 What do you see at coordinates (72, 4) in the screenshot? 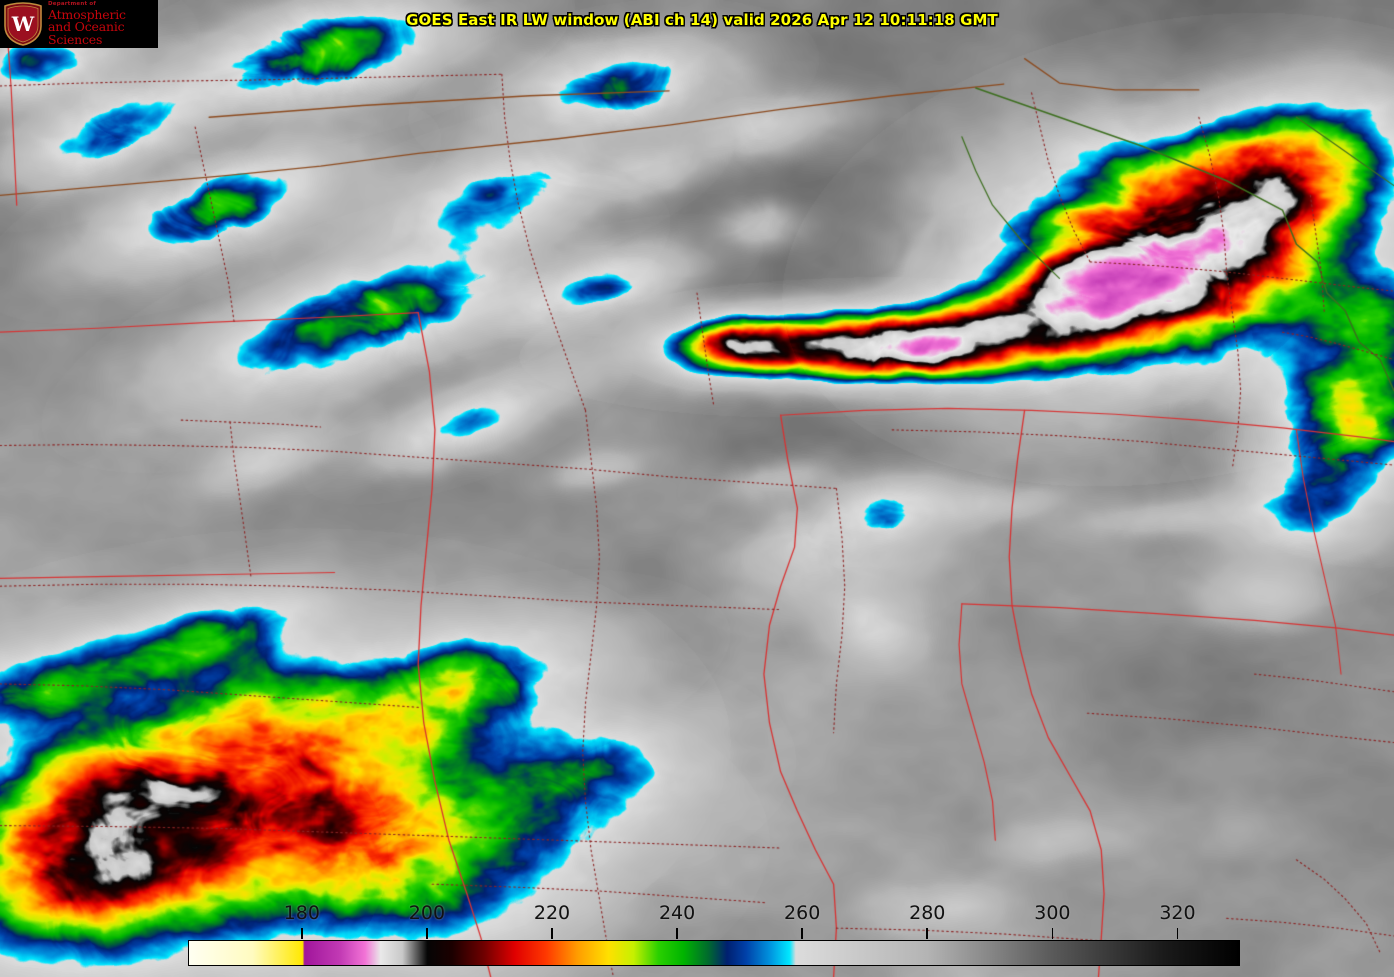
I see `logo-kicker: Department of` at bounding box center [72, 4].